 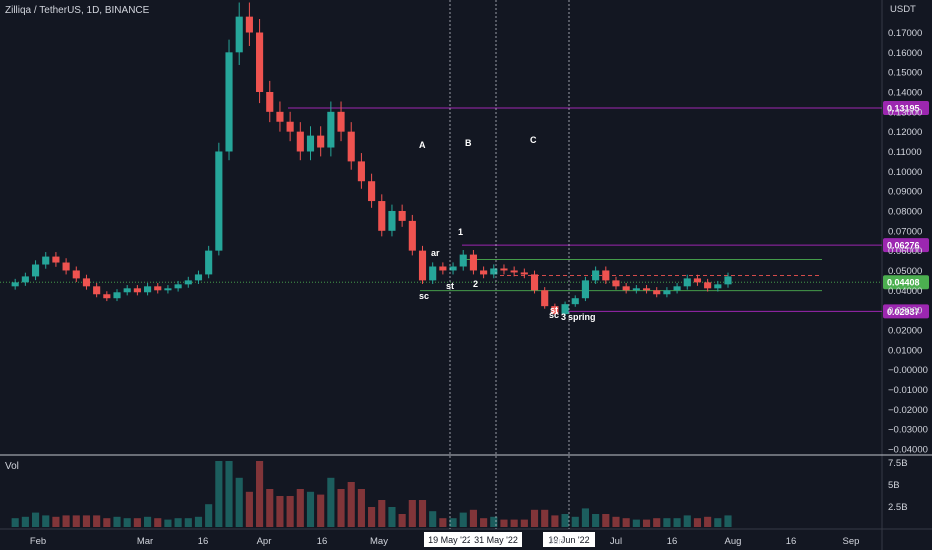 What do you see at coordinates (903, 283) in the screenshot?
I see `price-level-tag-label: 0.04408` at bounding box center [903, 283].